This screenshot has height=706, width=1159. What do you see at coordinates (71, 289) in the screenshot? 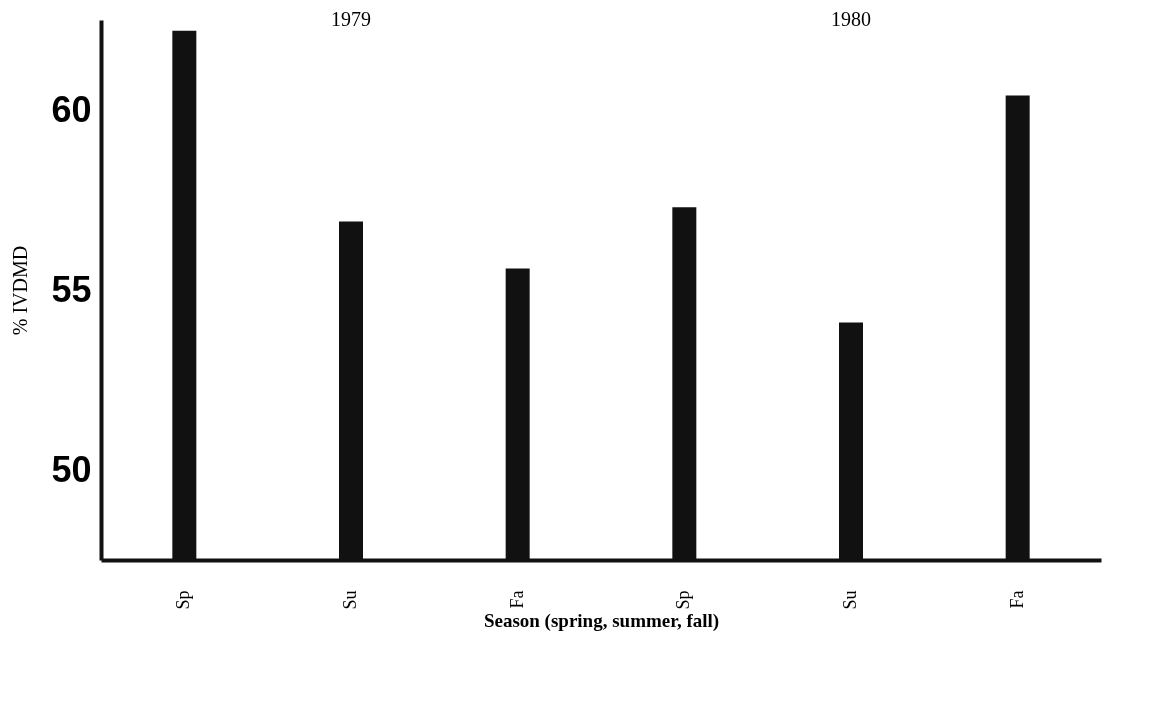
I see `y-tick-label: 55` at bounding box center [71, 289].